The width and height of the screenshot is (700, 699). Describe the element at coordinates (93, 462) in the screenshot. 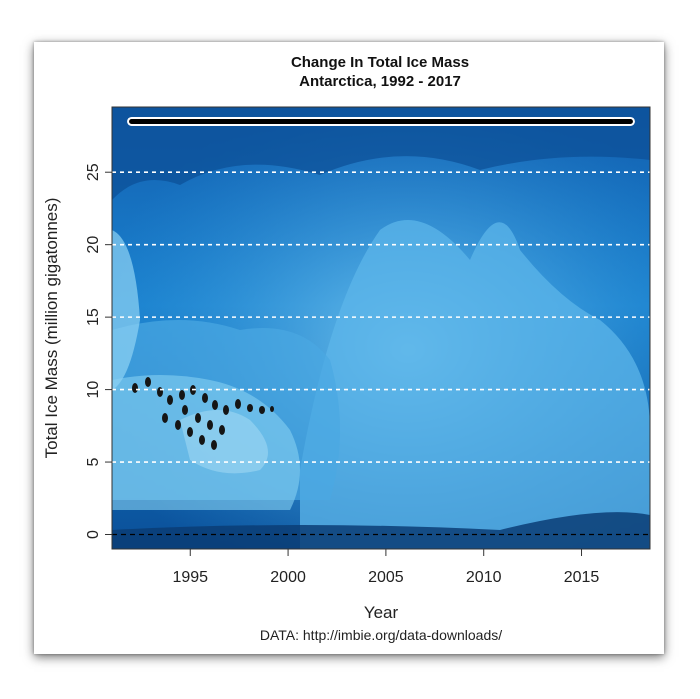

I see `y-tick-label-1: 5` at that location.